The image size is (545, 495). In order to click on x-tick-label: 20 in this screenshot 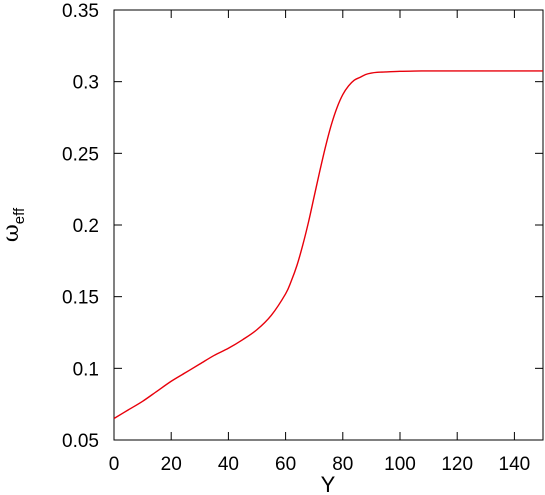, I will do `click(171, 464)`.